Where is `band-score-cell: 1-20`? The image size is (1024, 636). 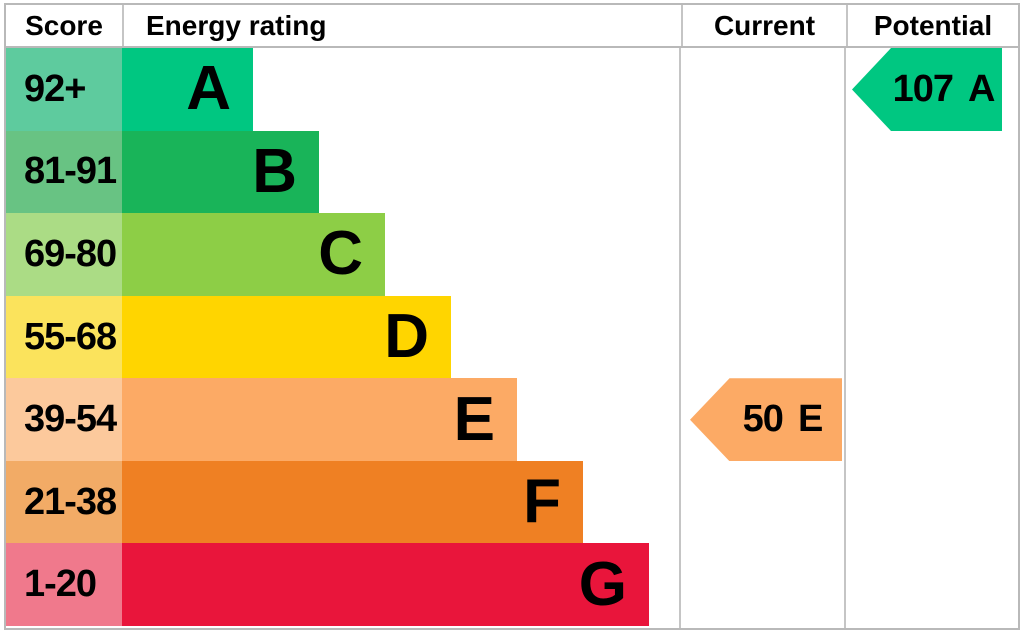 band-score-cell: 1-20 is located at coordinates (64, 585).